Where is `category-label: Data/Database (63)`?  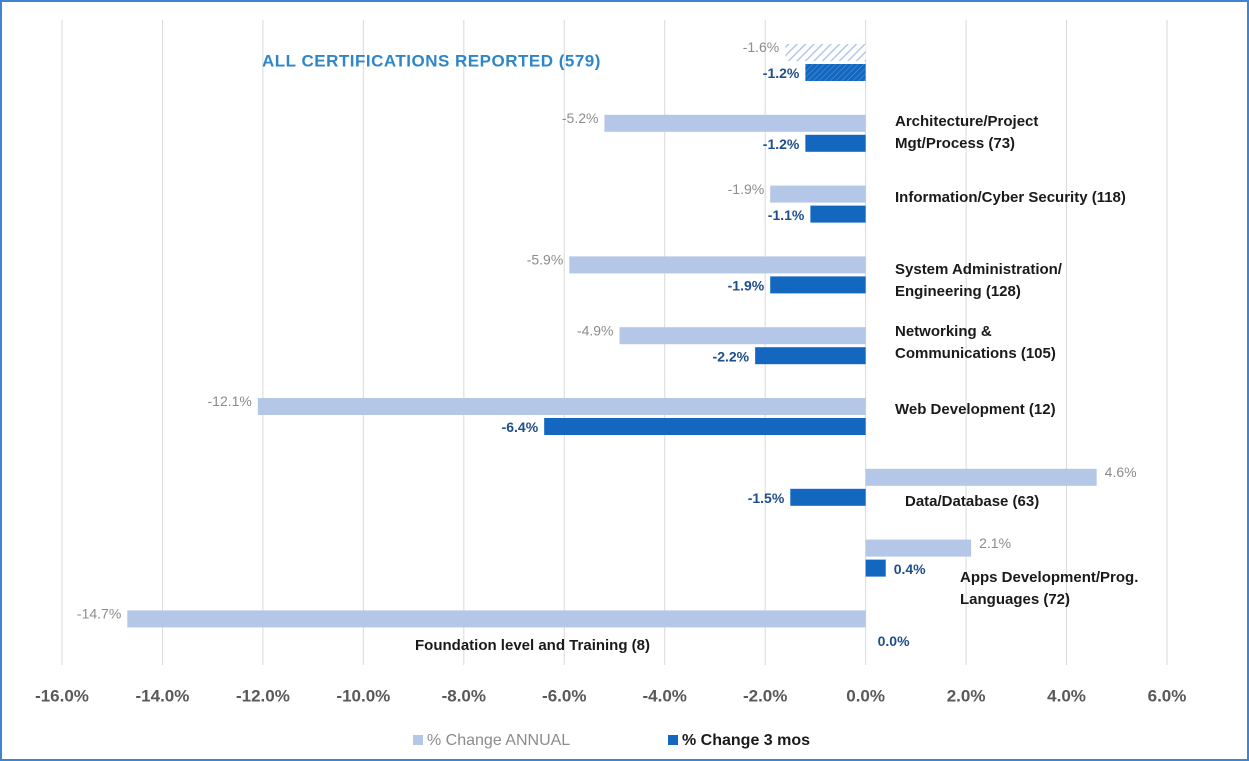 category-label: Data/Database (63) is located at coordinates (972, 501).